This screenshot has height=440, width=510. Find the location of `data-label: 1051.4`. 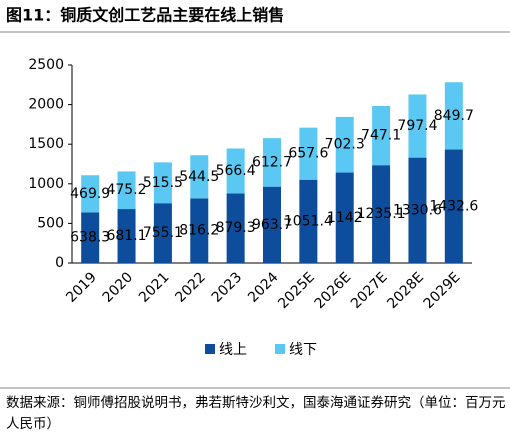

data-label: 1051.4 is located at coordinates (308, 221).